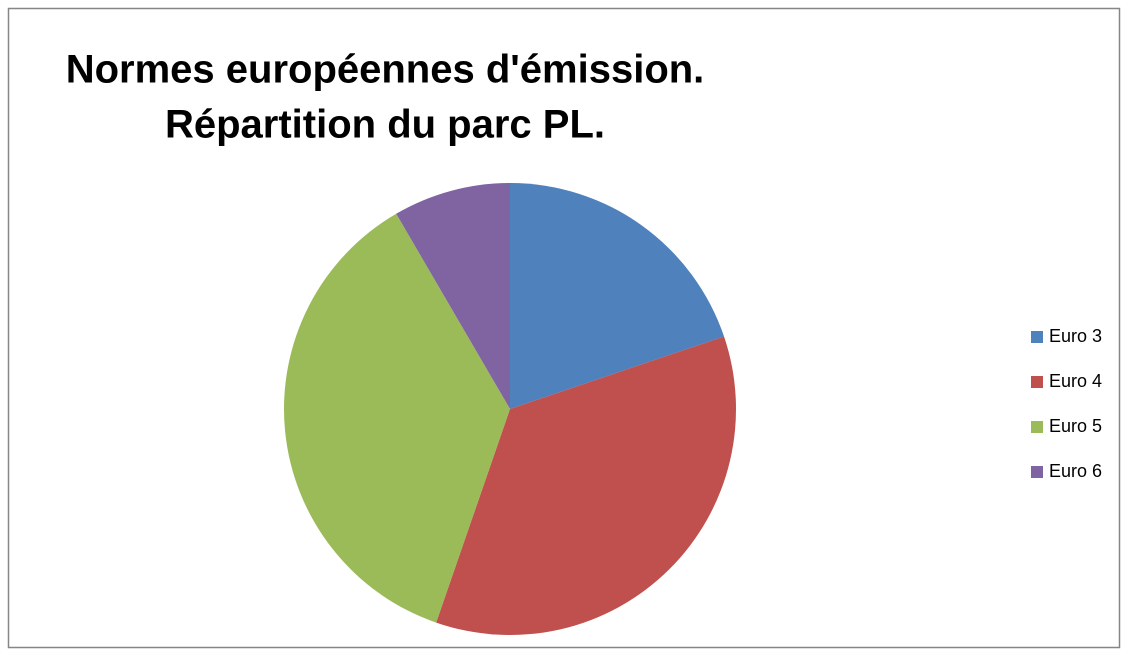  Describe the element at coordinates (1075, 381) in the screenshot. I see `legend-label: Euro 4` at that location.